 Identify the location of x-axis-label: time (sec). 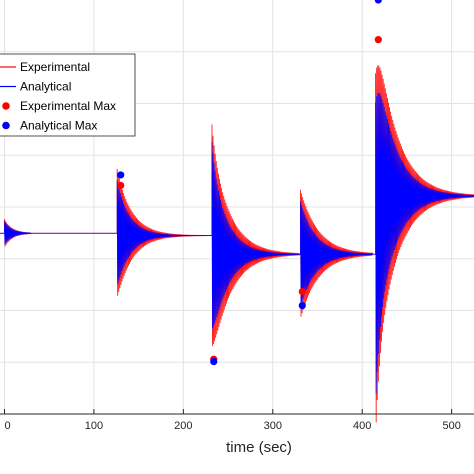
(259, 447).